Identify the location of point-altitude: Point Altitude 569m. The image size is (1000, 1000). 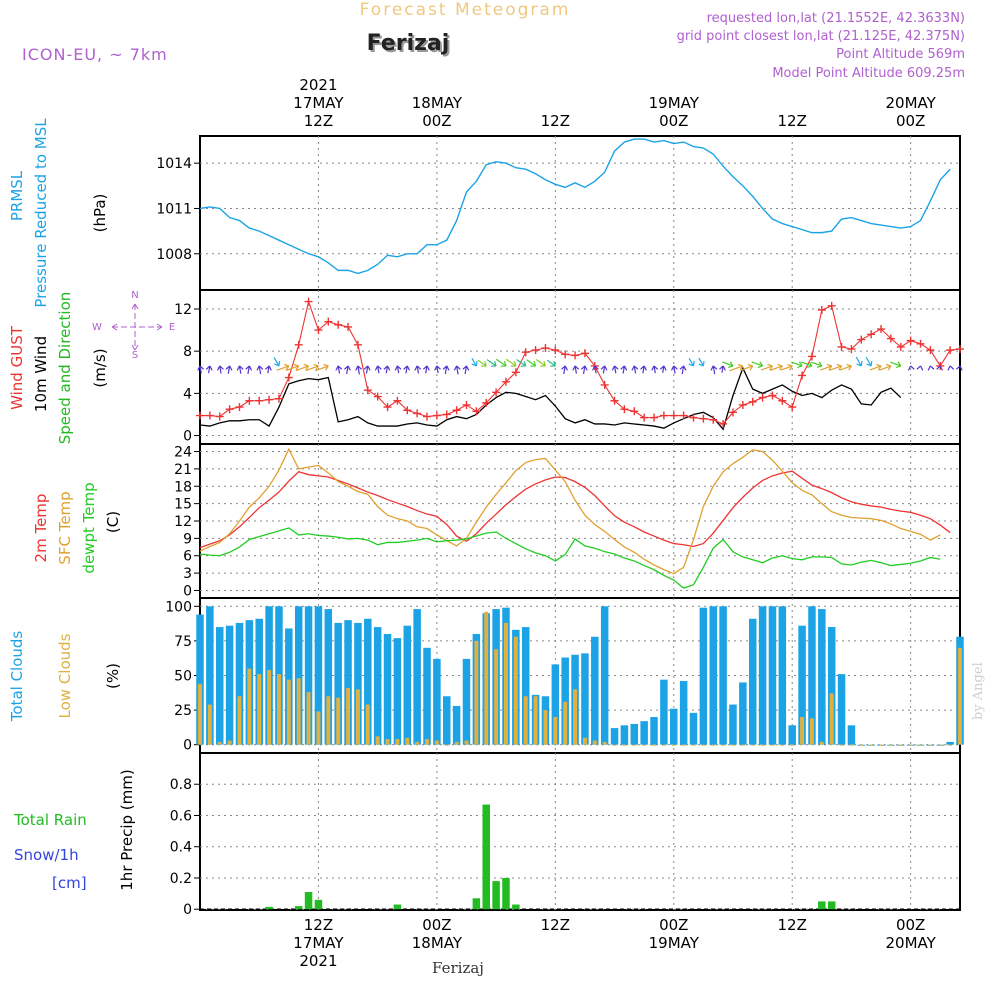
(900, 54).